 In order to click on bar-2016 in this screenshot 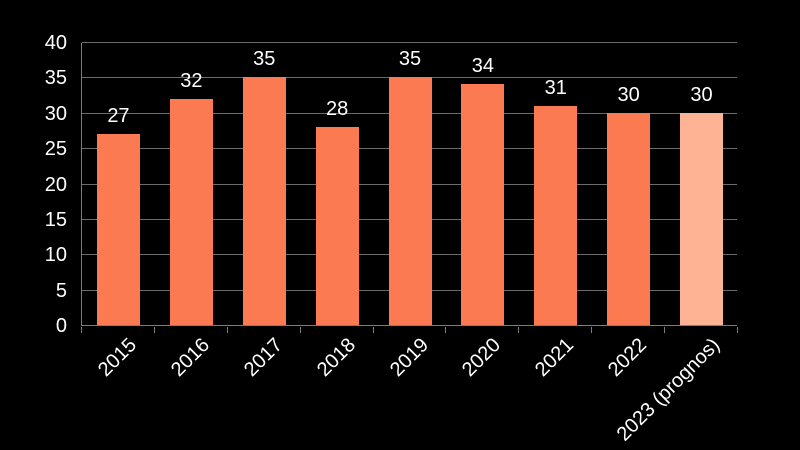, I will do `click(191, 211)`.